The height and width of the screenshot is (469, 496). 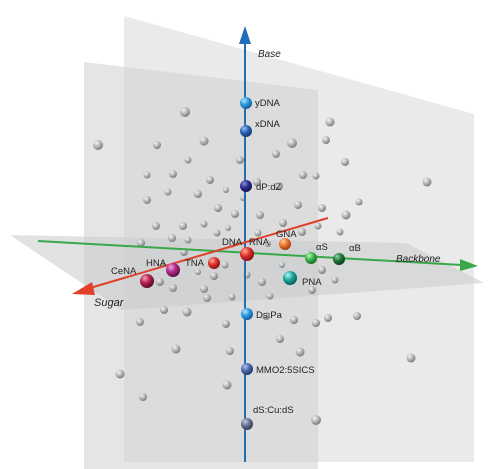 I want to click on node-xdna, so click(x=246, y=131).